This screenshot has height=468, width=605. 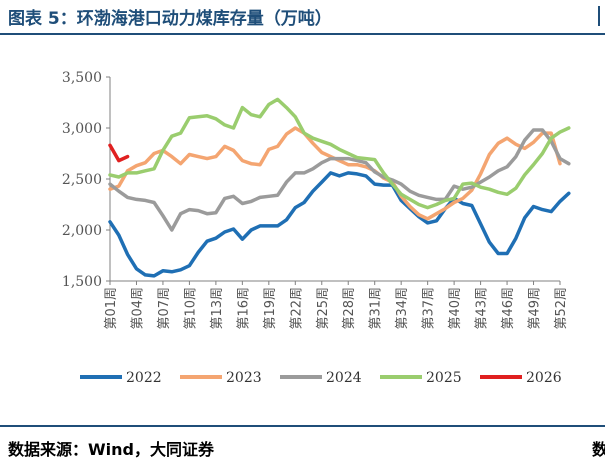 I want to click on legend-label-2025: 2025, so click(x=444, y=378).